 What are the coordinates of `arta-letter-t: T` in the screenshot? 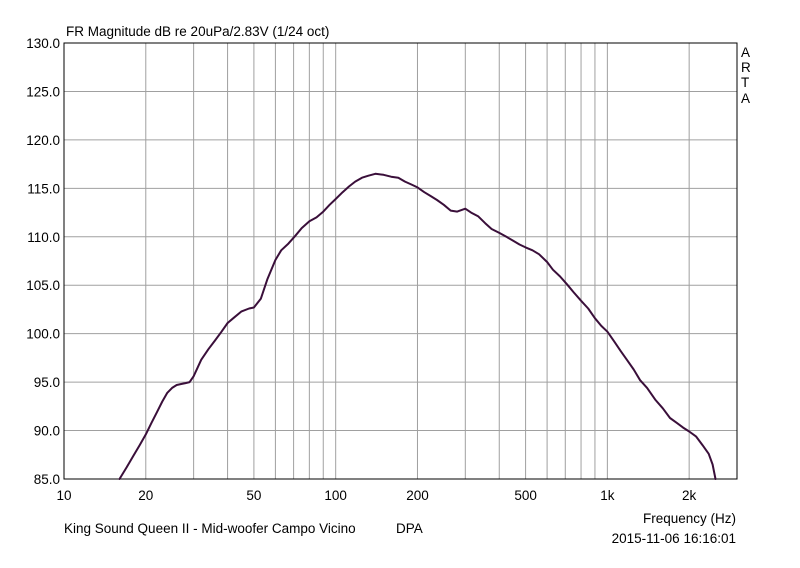 It's located at (745, 82).